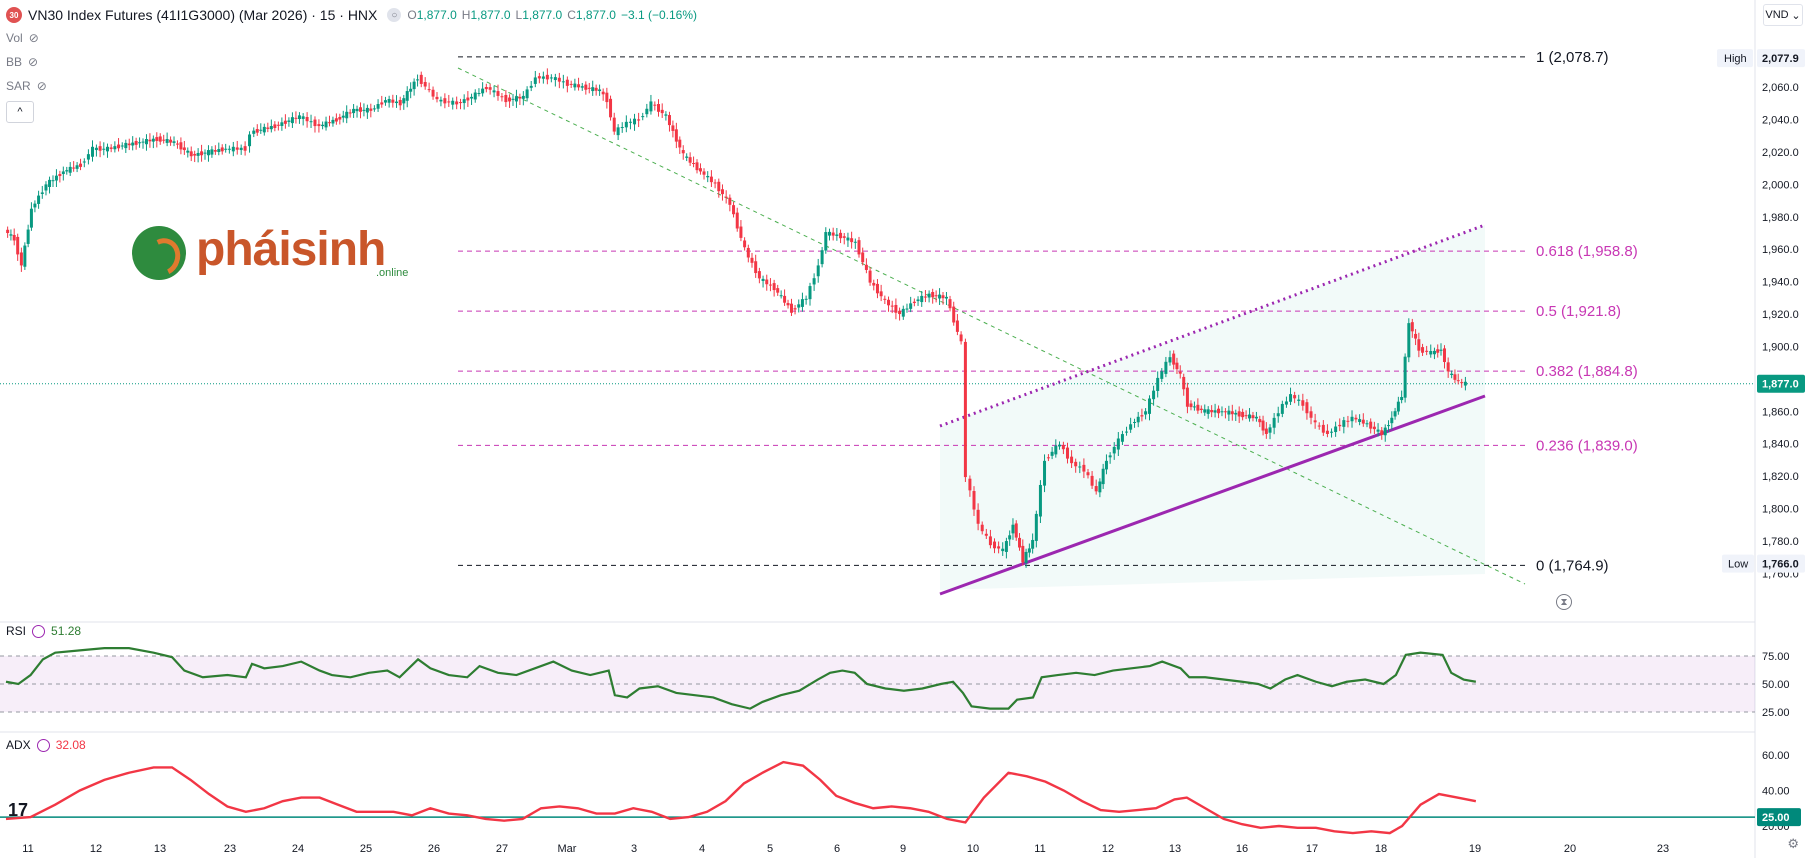 Image resolution: width=1809 pixels, height=858 pixels. What do you see at coordinates (1781, 563) in the screenshot?
I see `low-price-badge-bg` at bounding box center [1781, 563].